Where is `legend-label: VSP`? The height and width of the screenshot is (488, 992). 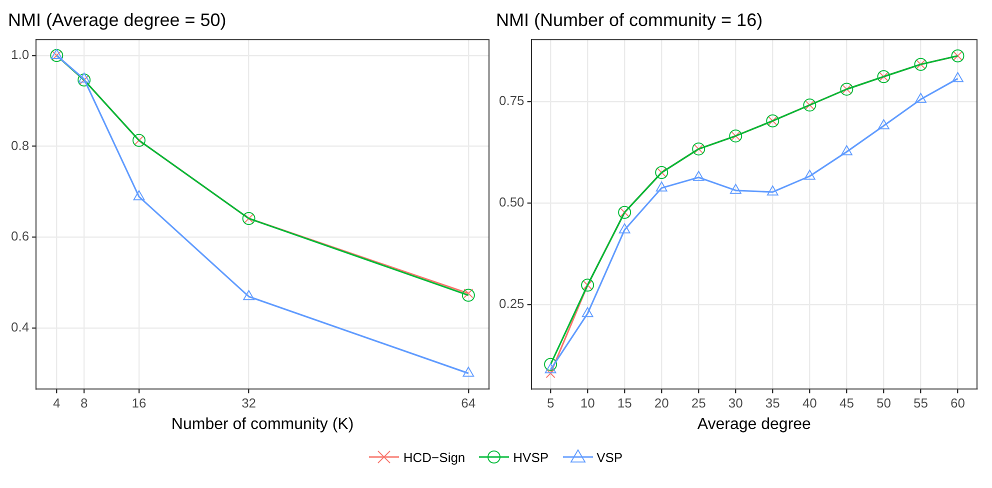
legend-label: VSP is located at coordinates (609, 457).